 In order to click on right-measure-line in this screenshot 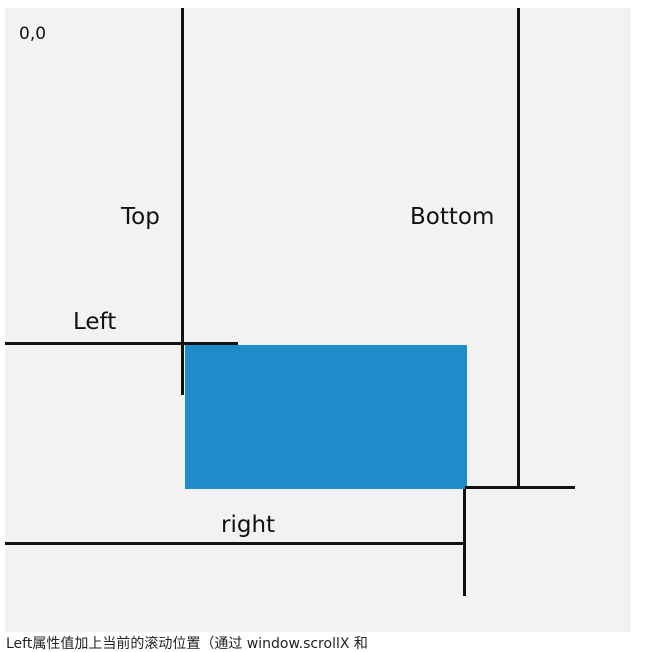, I will do `click(235, 543)`.